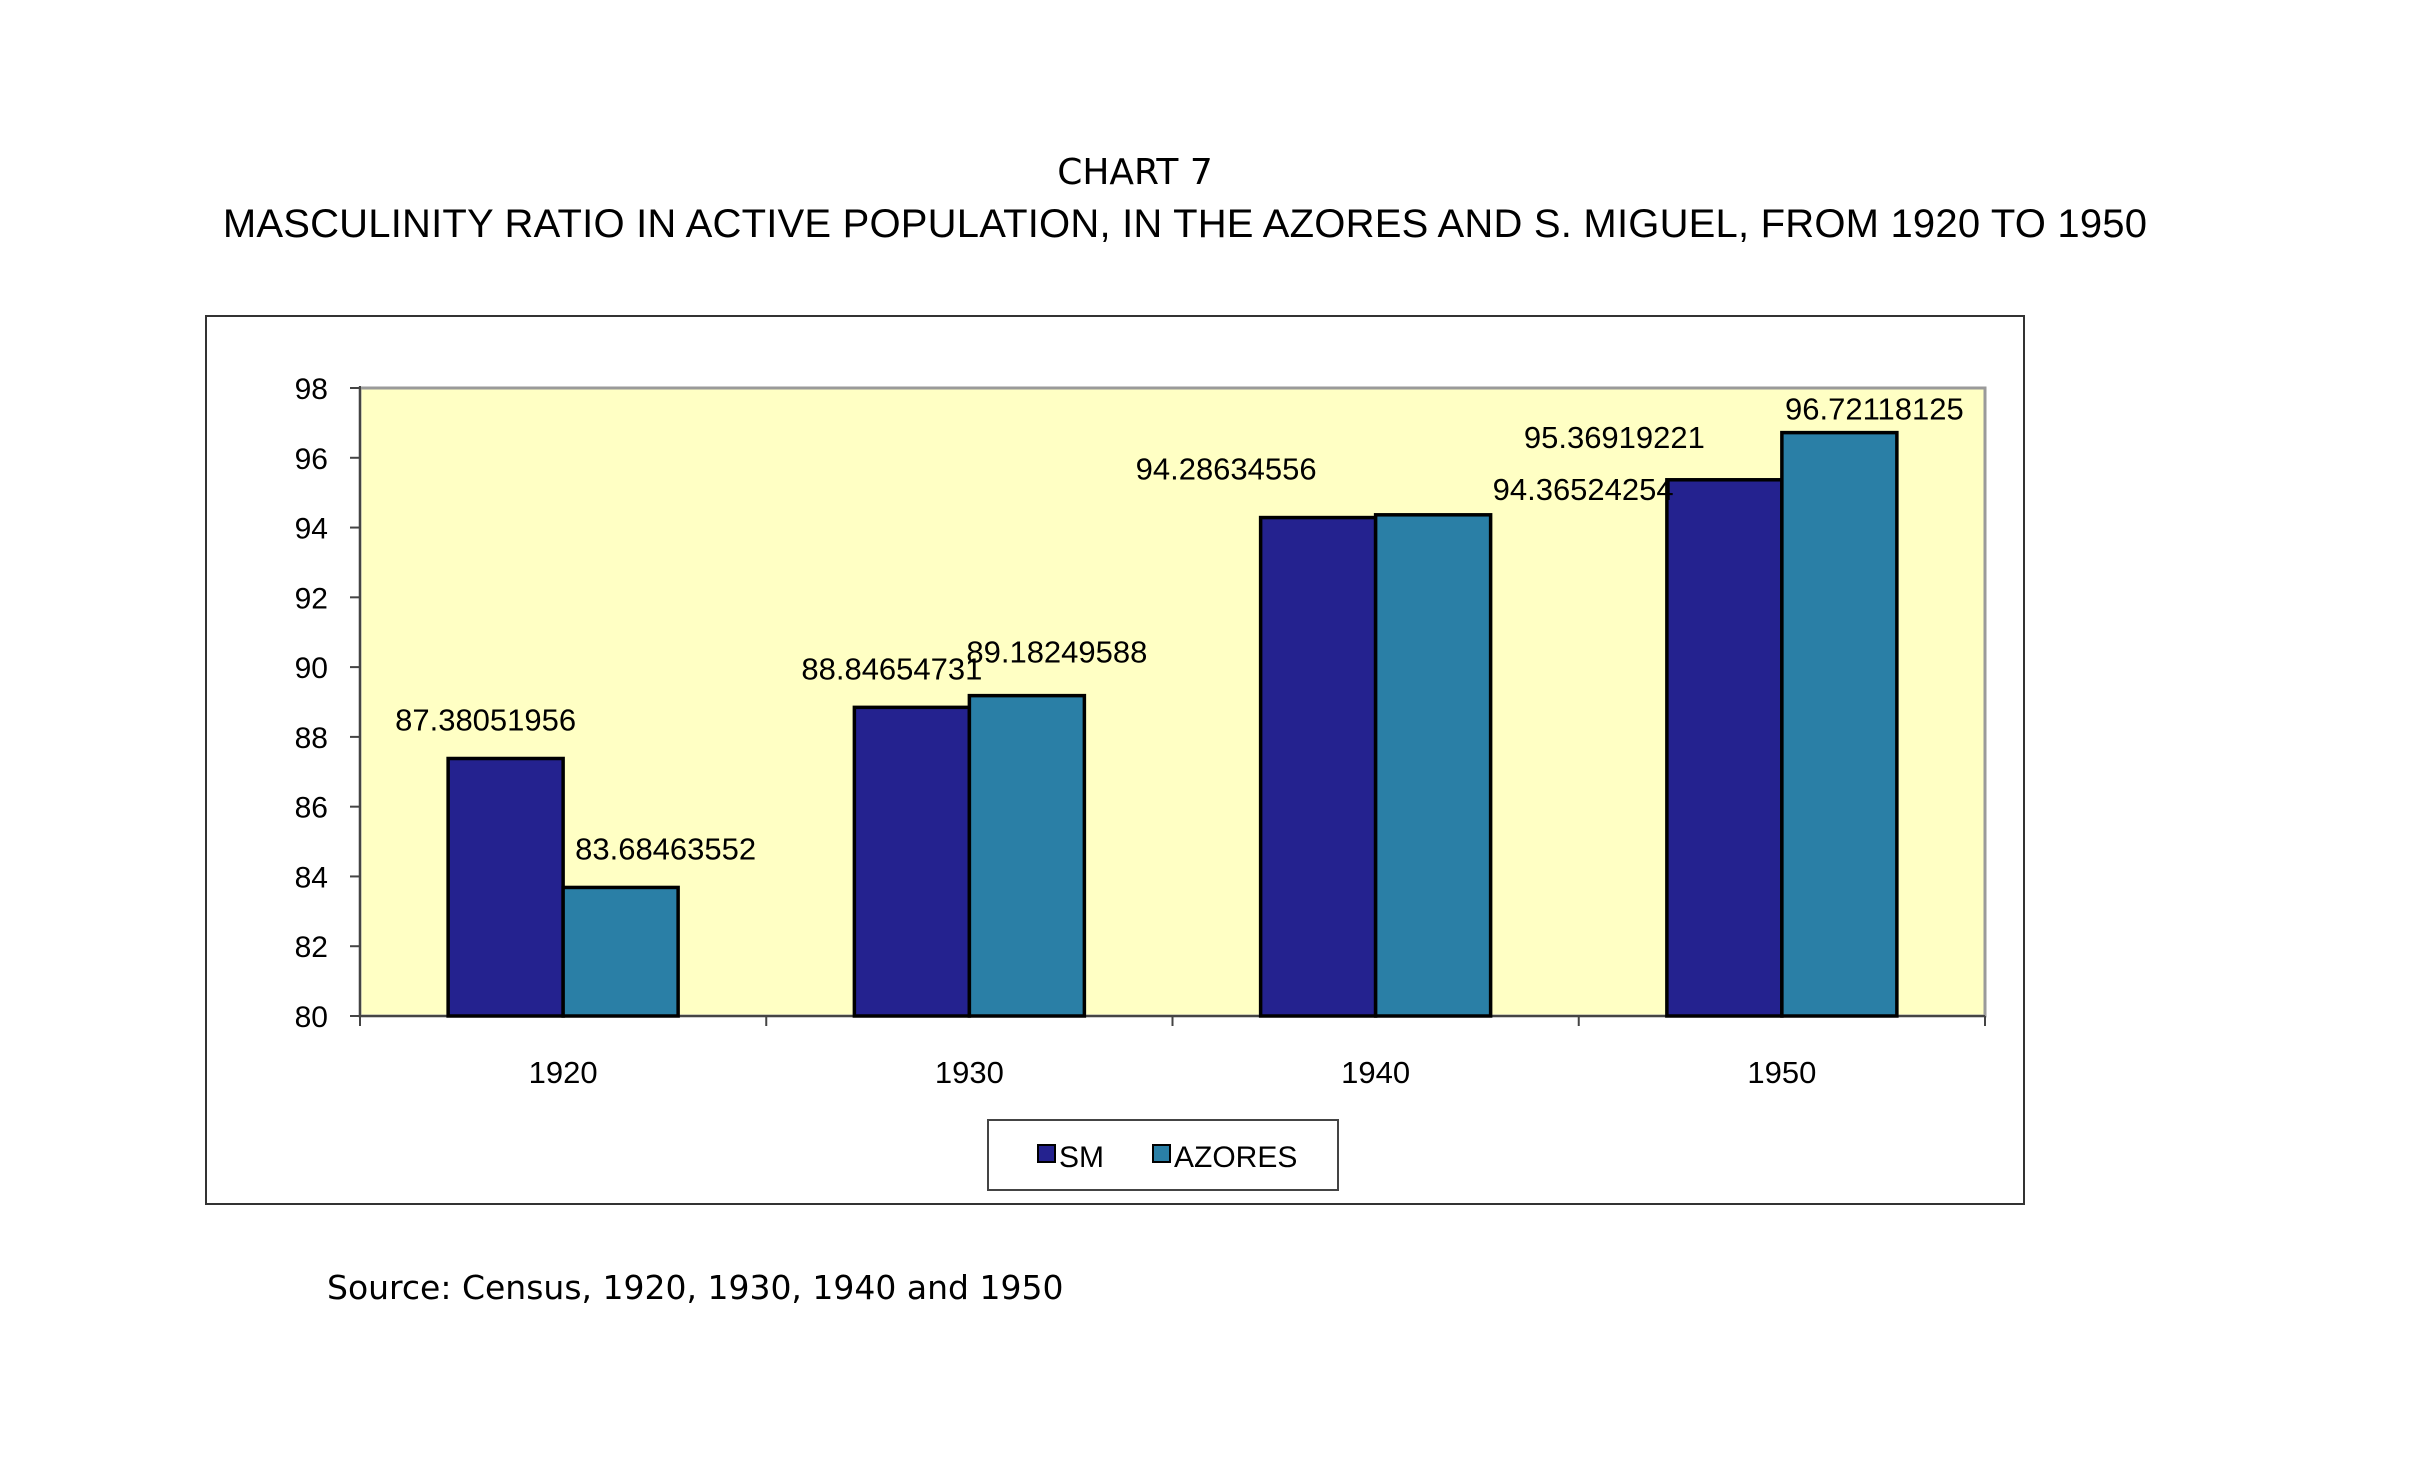 The width and height of the screenshot is (2421, 1483). Describe the element at coordinates (1161, 1153) in the screenshot. I see `legend-swatch-azores` at that location.